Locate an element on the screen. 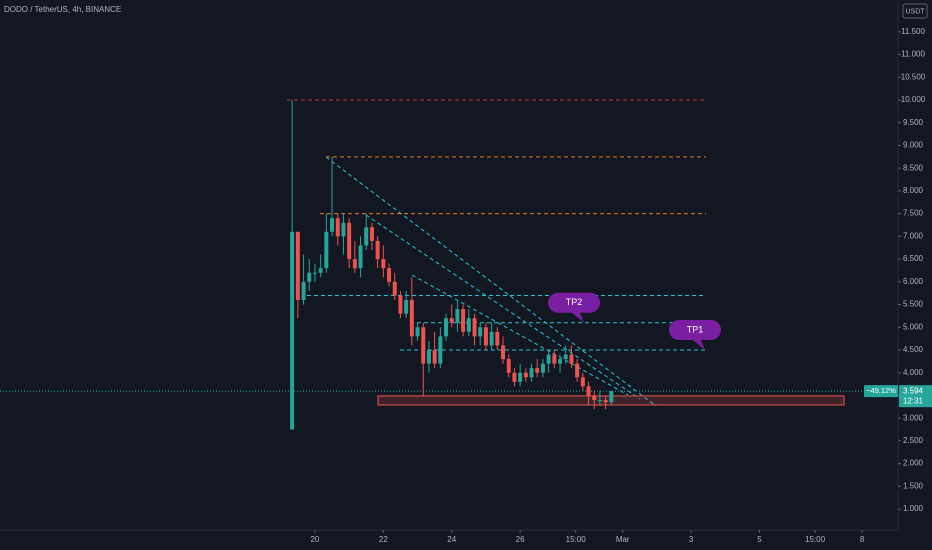 This screenshot has height=550, width=932. y-tick-label: 8.500 is located at coordinates (913, 167).